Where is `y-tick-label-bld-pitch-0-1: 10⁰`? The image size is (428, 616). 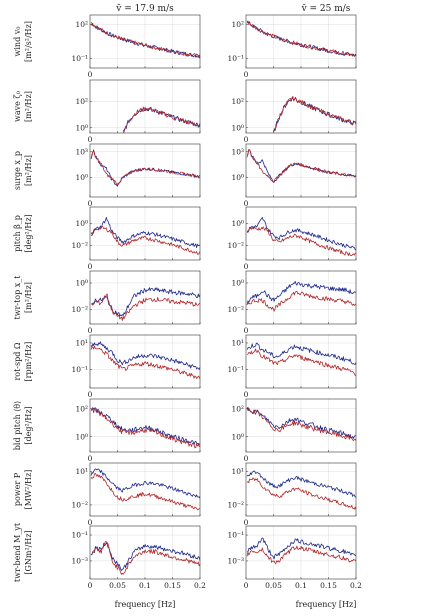
y-tick-label-bld-pitch-0-1: 10⁰ is located at coordinates (81, 436).